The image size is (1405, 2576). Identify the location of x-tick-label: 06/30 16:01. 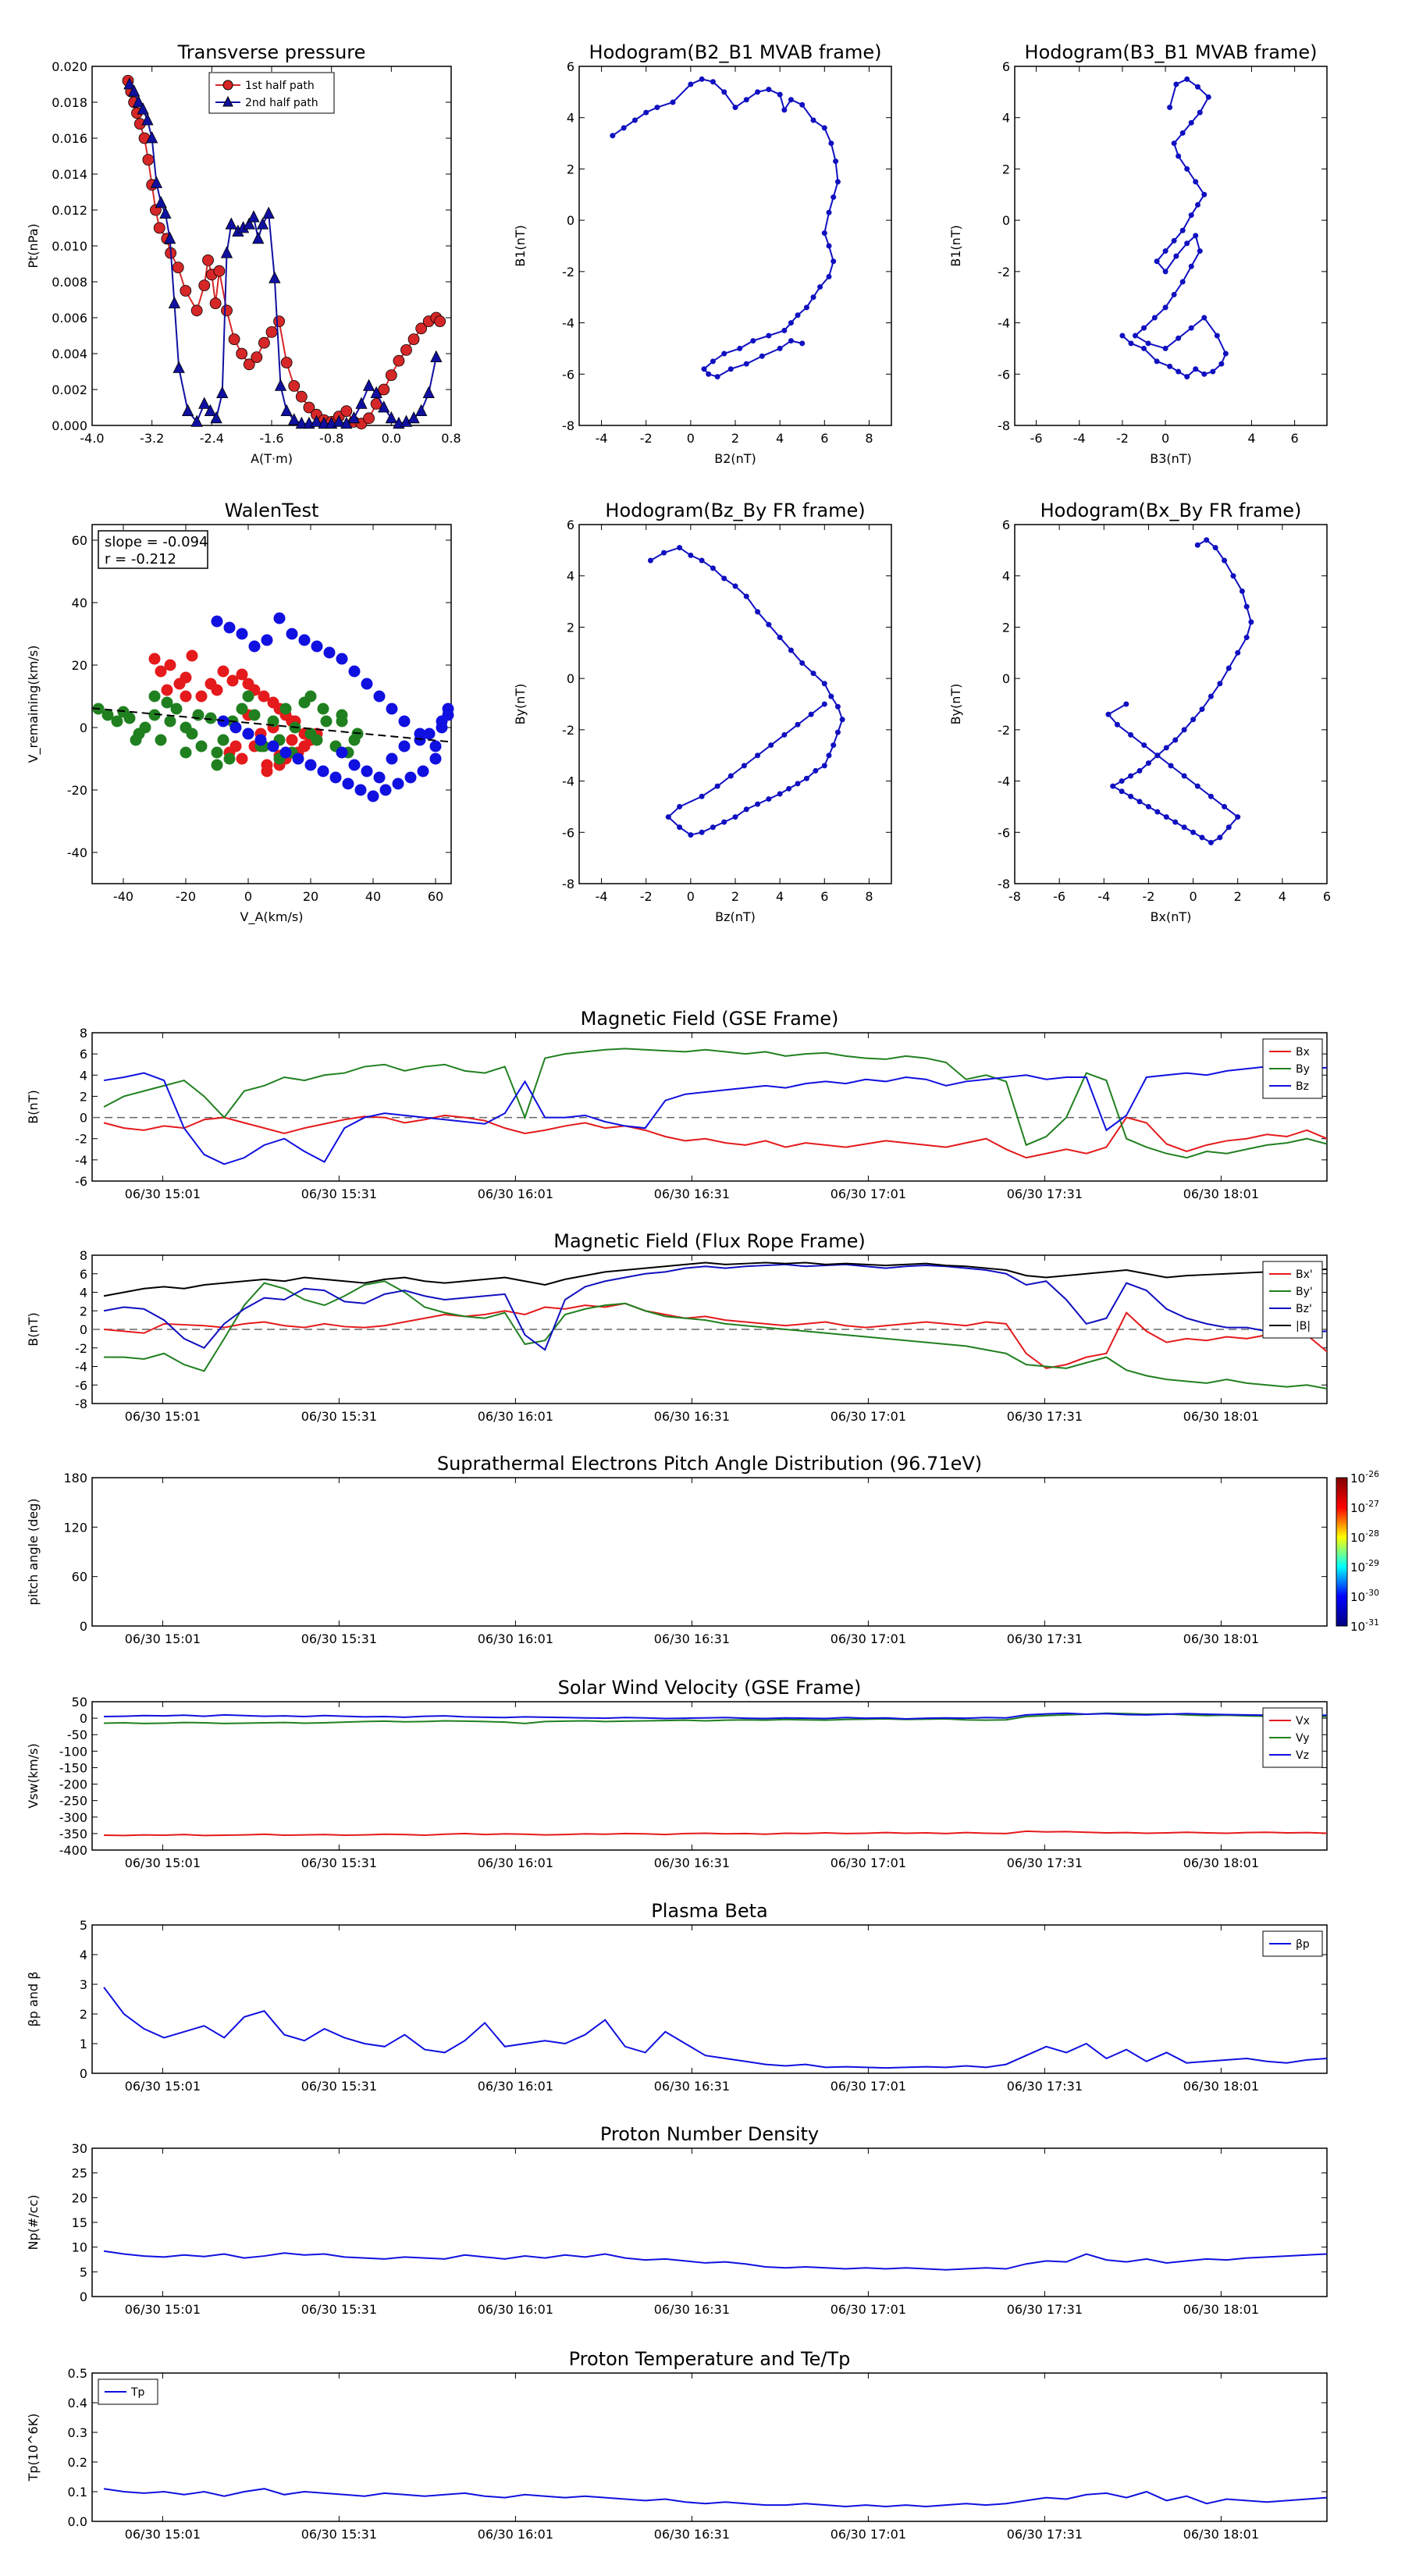
(515, 1416).